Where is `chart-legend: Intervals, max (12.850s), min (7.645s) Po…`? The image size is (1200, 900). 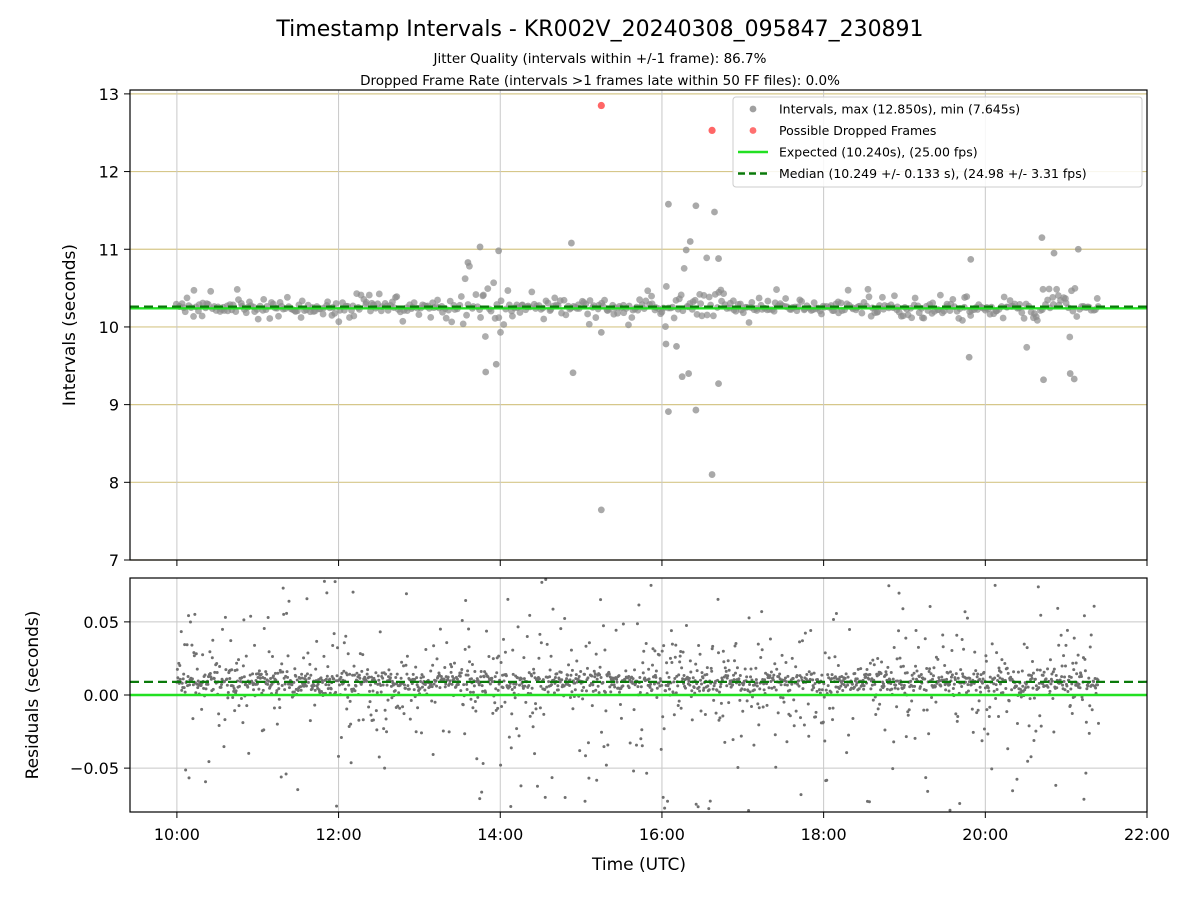 chart-legend: Intervals, max (12.850s), min (7.645s) Po… is located at coordinates (937, 142).